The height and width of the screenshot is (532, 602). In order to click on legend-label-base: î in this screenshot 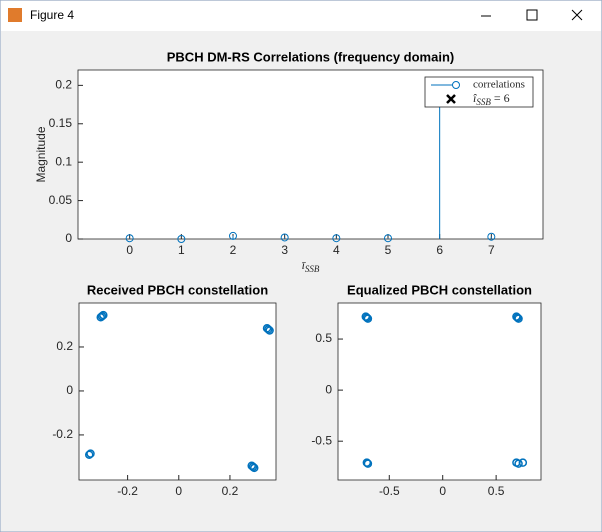, I will do `click(475, 98)`.